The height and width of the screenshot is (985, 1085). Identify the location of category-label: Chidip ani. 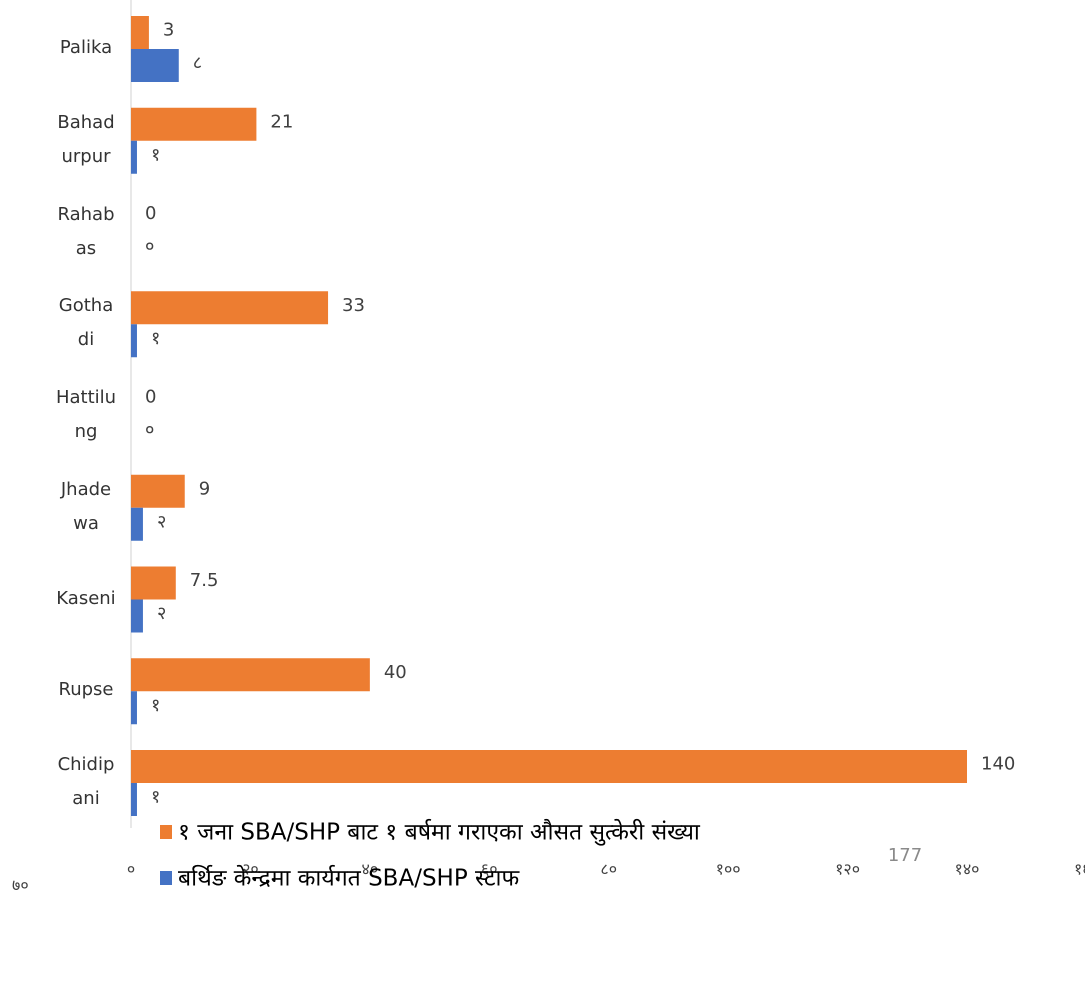
(86, 781).